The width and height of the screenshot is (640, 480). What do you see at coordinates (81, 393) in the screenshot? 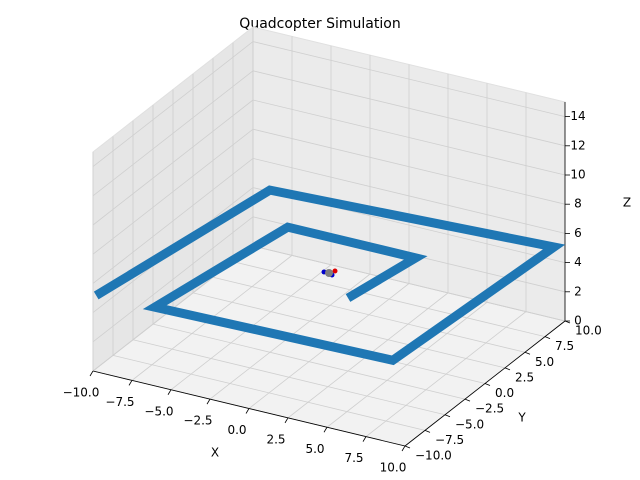
I see `x-tick-label: −10.0` at bounding box center [81, 393].